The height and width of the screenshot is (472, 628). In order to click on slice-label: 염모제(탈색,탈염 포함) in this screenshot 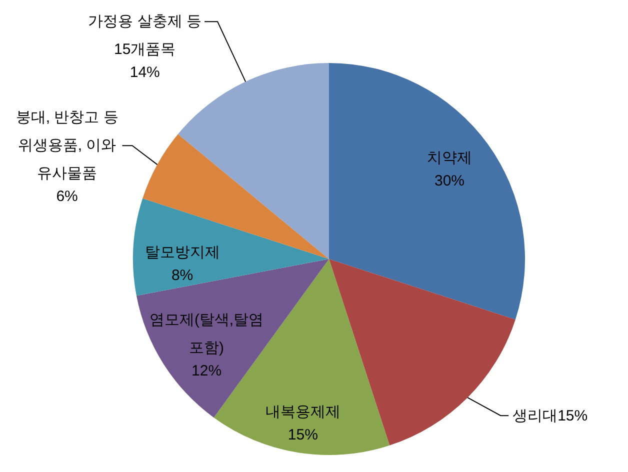, I will do `click(206, 334)`.